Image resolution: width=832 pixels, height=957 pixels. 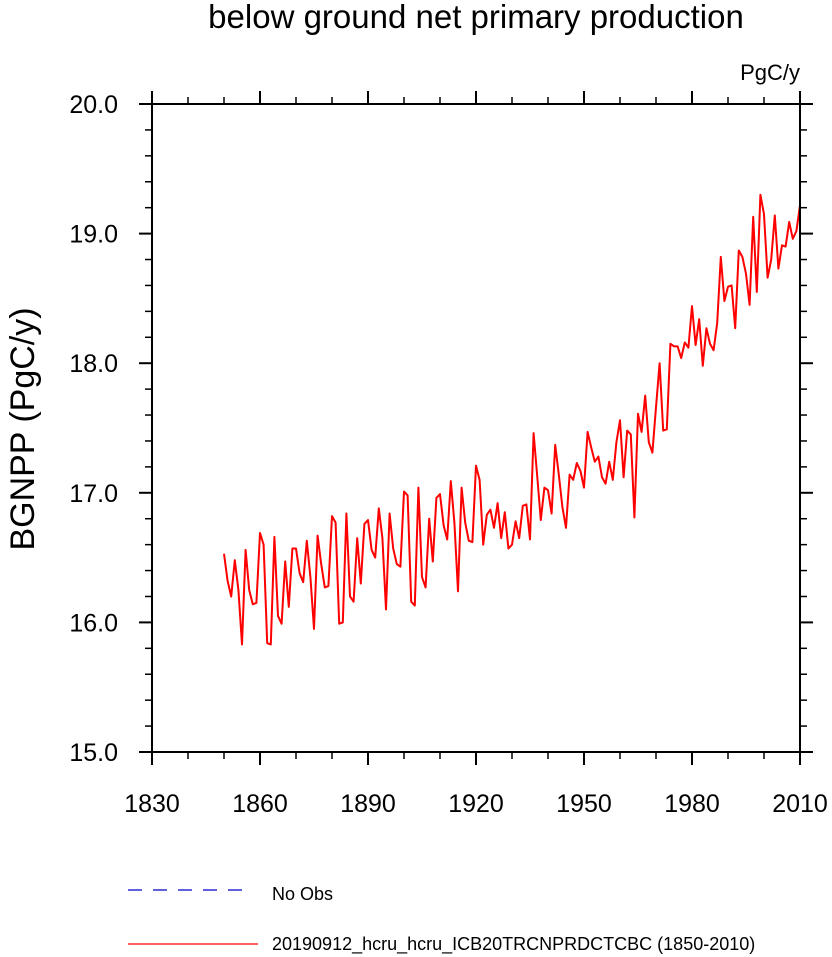 What do you see at coordinates (93, 105) in the screenshot?
I see `y-tick-label: 20.0` at bounding box center [93, 105].